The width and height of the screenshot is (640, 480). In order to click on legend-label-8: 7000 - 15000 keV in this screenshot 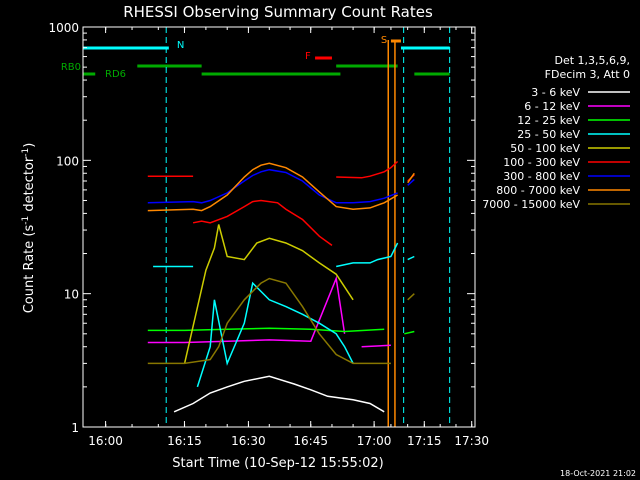, I will do `click(531, 204)`.